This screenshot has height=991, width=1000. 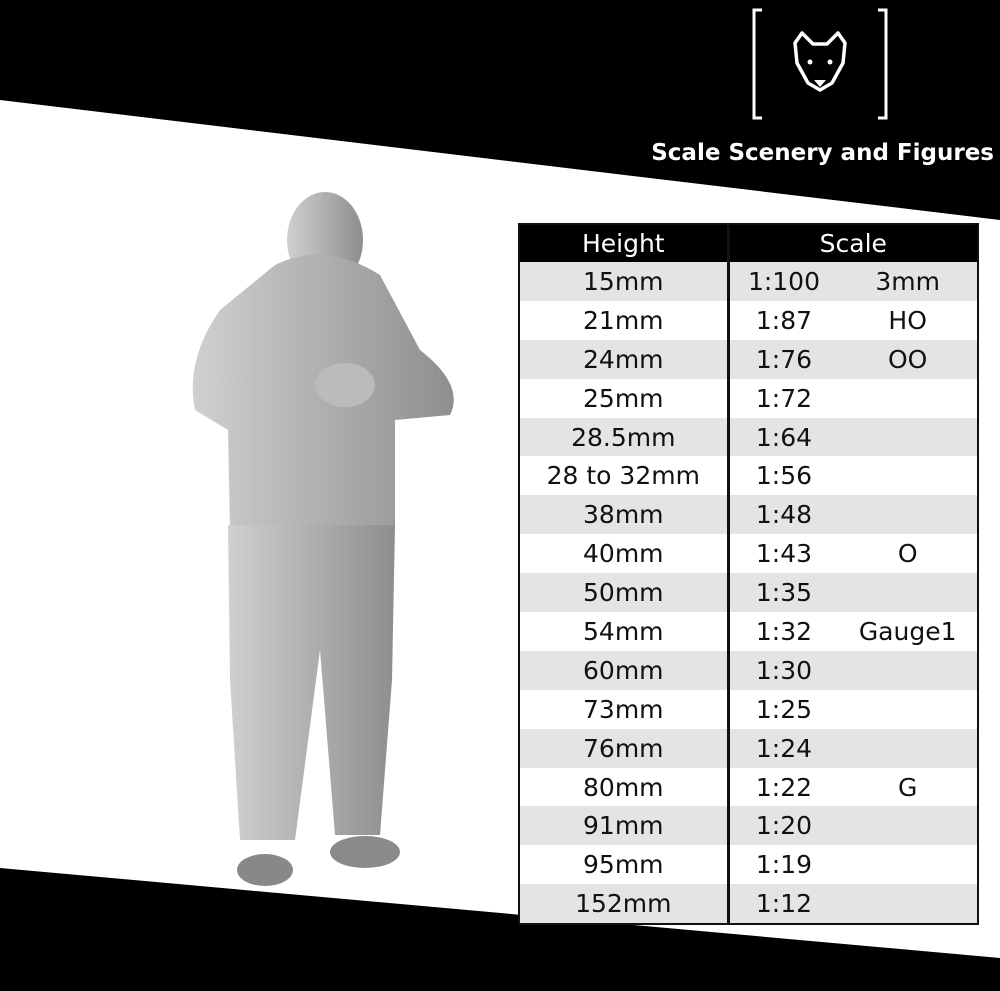 I want to click on brand-name: Scale Scenery and Figures, so click(x=822, y=153).